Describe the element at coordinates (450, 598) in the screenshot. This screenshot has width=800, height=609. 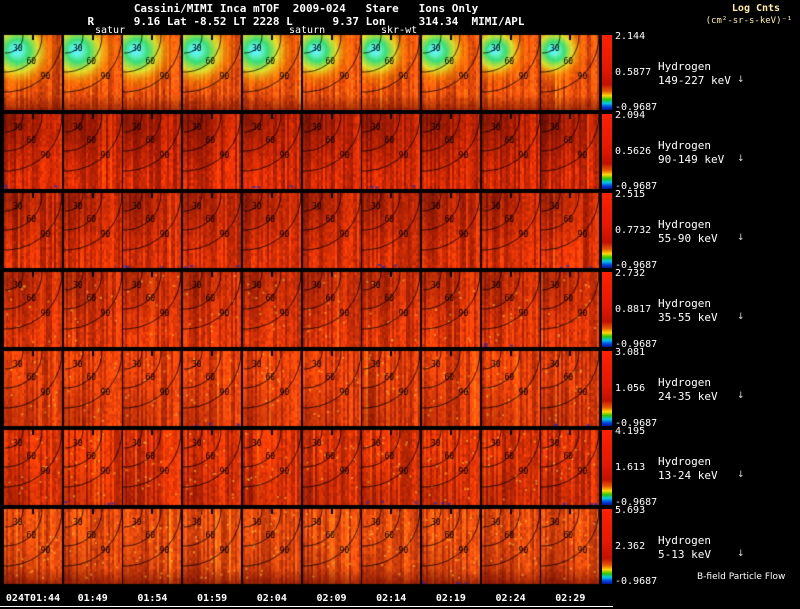
I see `time-axis-label: 02:19` at that location.